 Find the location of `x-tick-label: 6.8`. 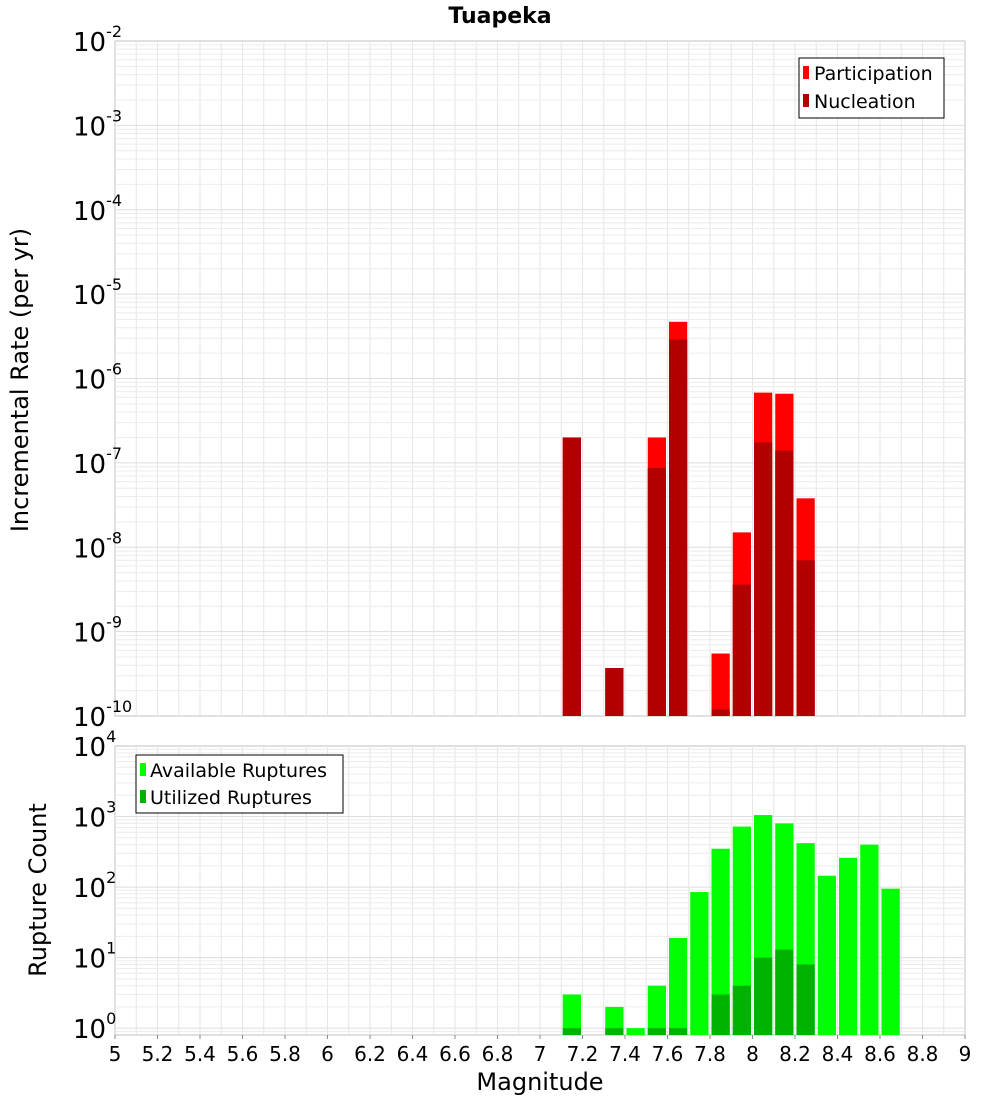

x-tick-label: 6.8 is located at coordinates (498, 1054).